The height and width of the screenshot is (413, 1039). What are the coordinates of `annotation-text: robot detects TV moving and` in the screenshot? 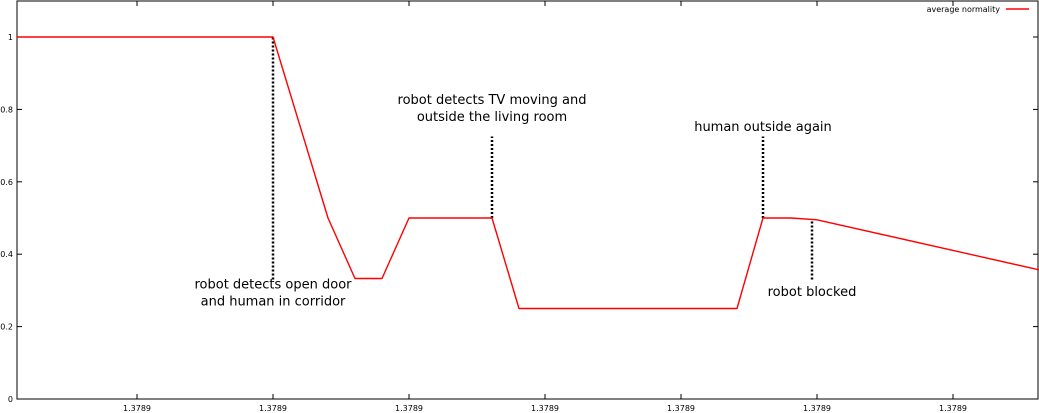 It's located at (492, 100).